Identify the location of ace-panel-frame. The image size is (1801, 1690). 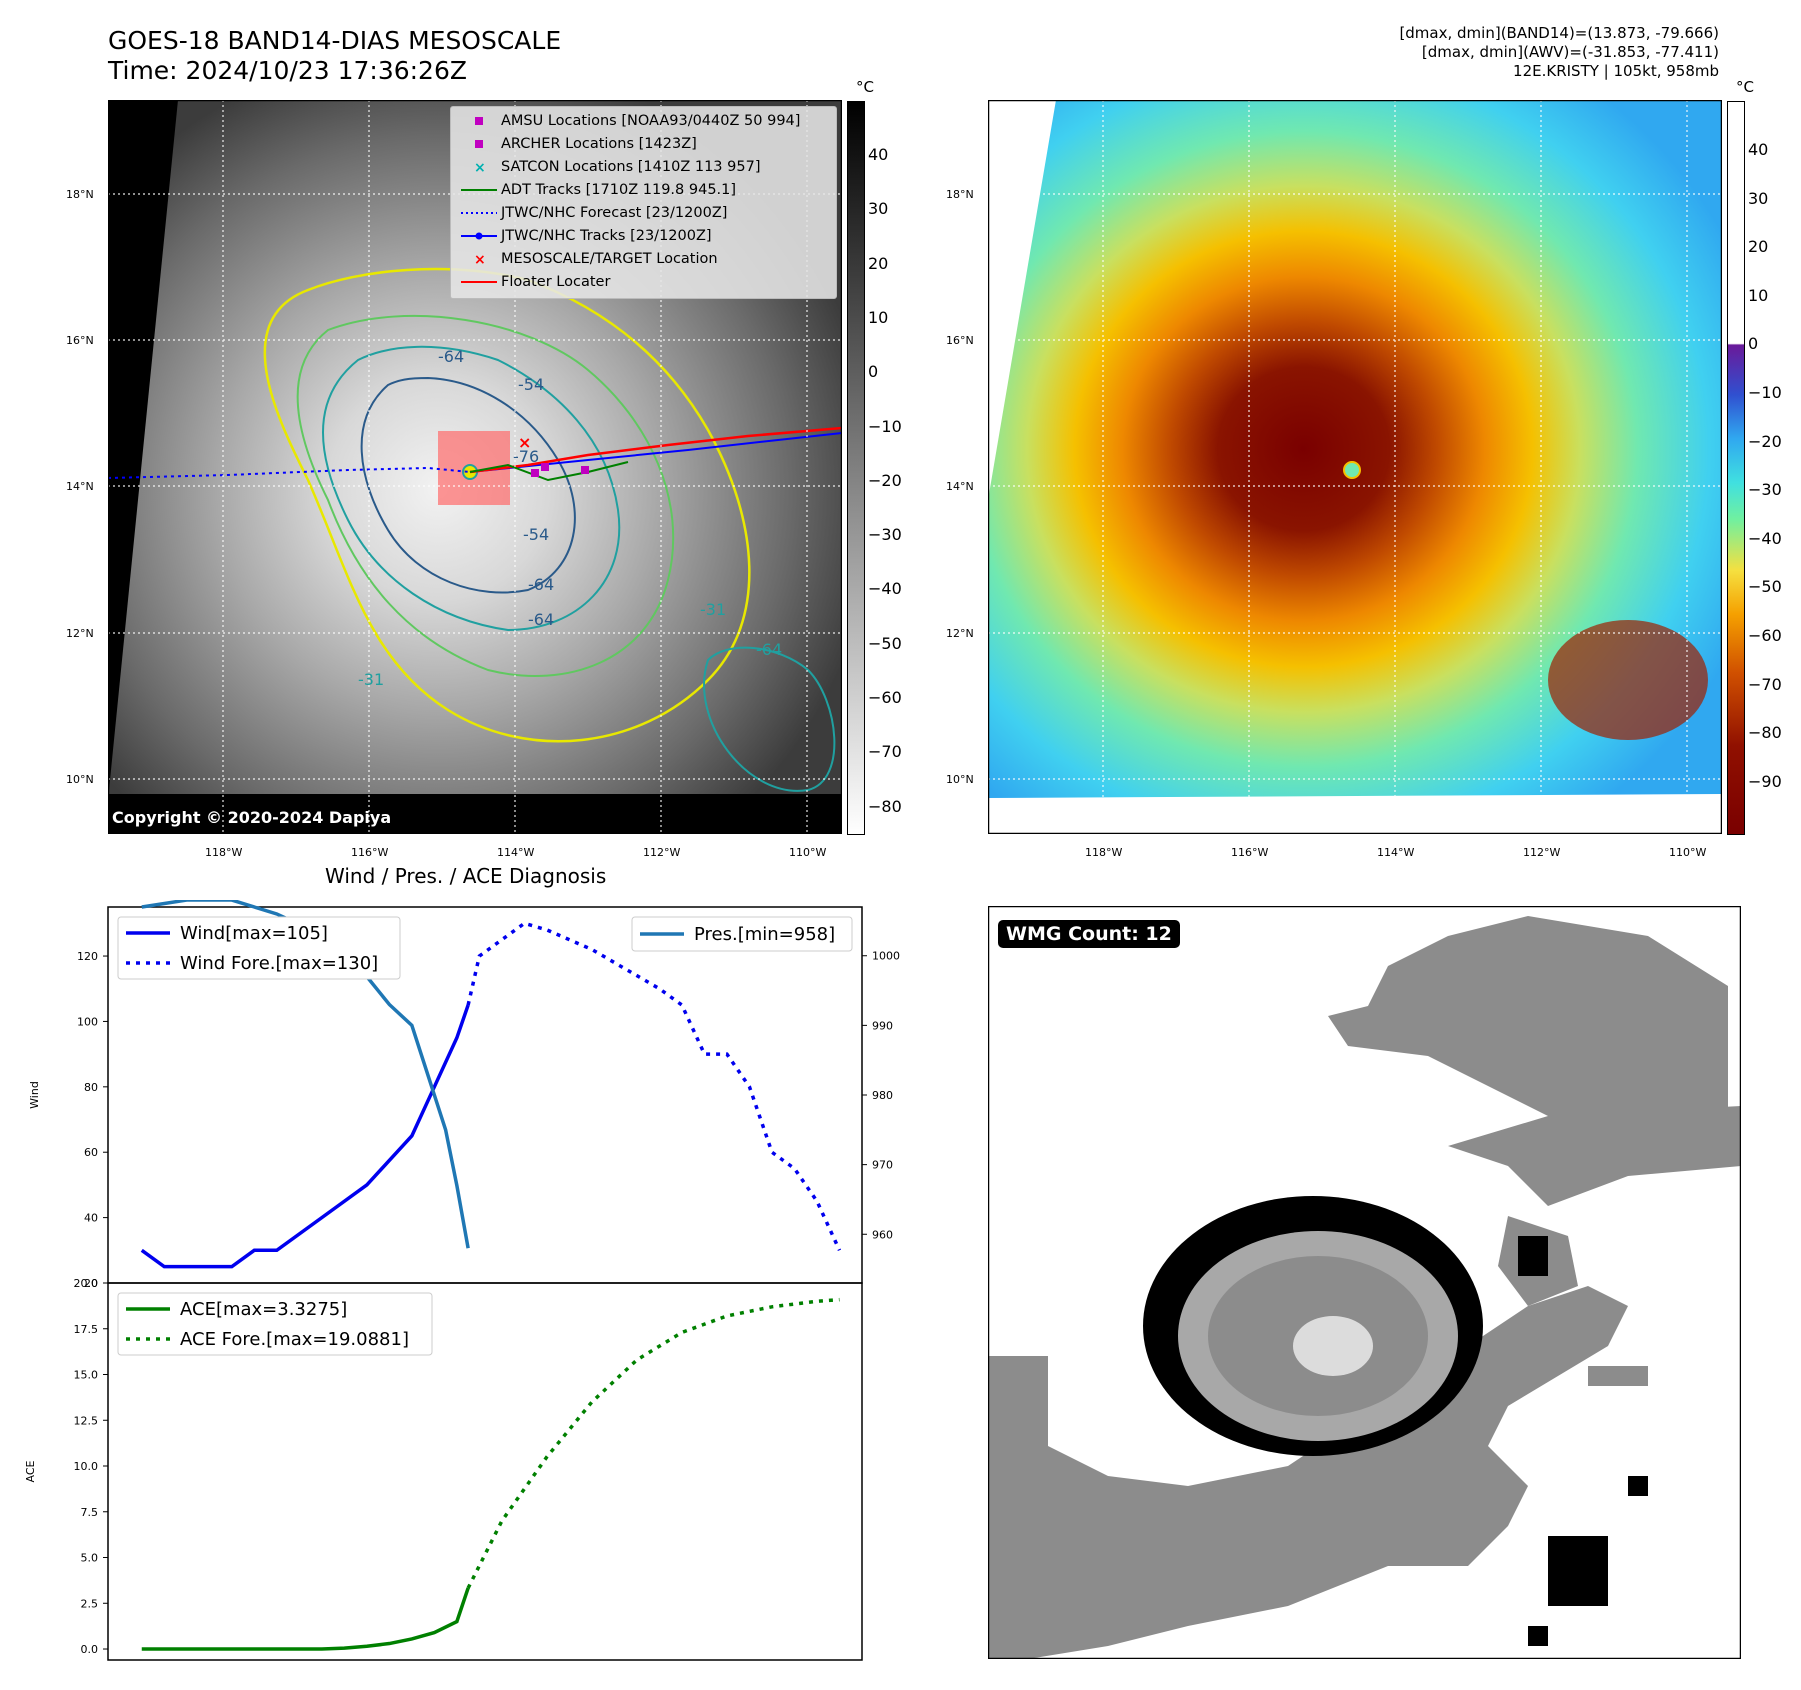
(485, 1471).